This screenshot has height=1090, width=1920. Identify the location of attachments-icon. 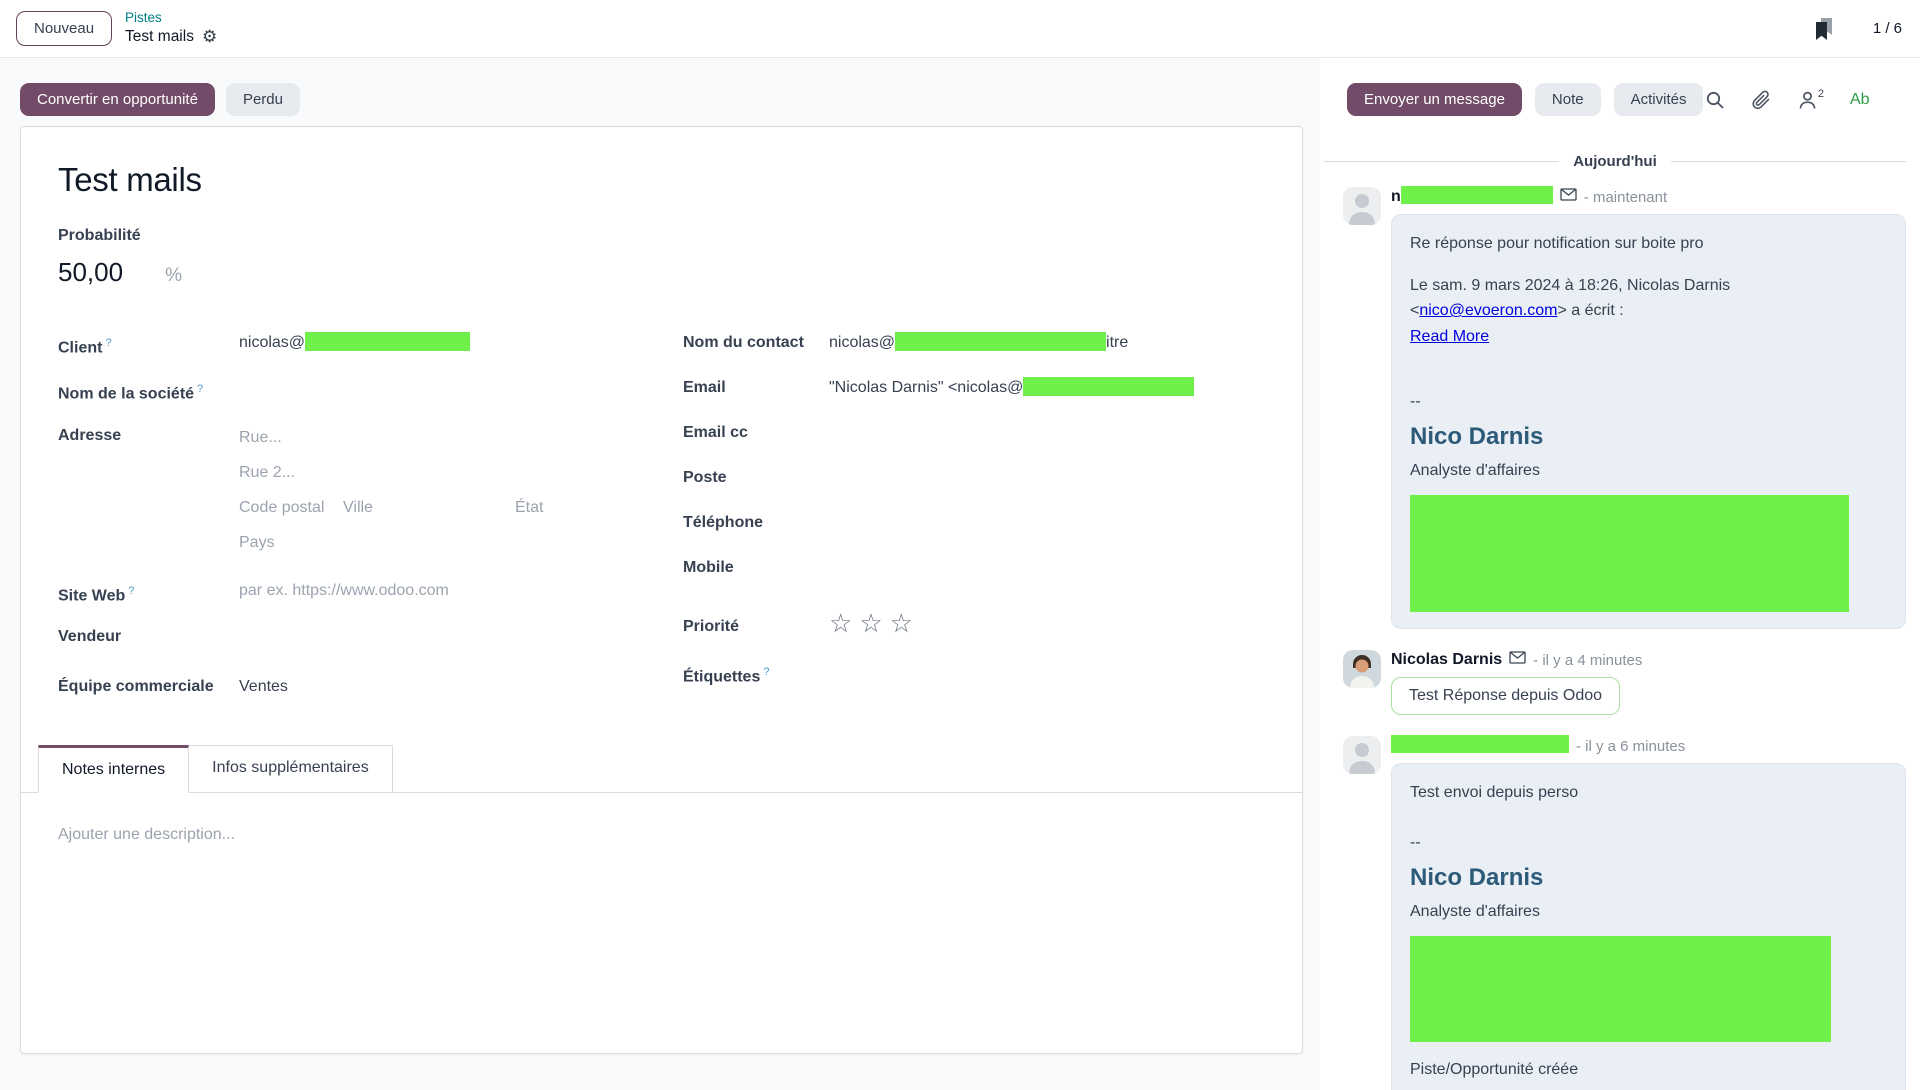
(1761, 99).